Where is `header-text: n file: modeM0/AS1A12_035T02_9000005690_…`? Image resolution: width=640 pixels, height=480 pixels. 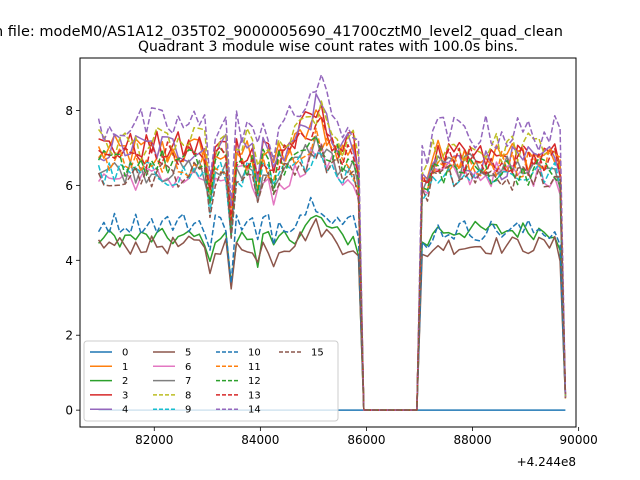 header-text: n file: modeM0/AS1A12_035T02_9000005690_… is located at coordinates (281, 32).